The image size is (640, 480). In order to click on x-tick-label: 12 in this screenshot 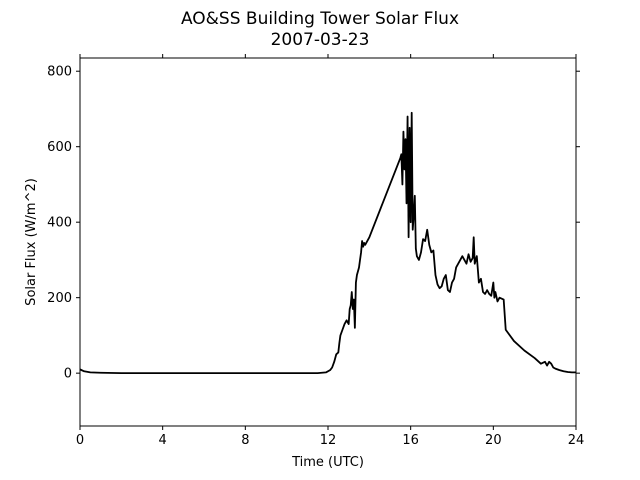, I will do `click(328, 440)`.